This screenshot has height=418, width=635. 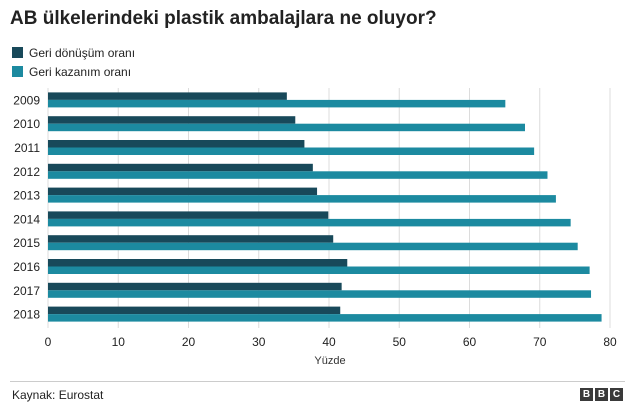 I want to click on x-tick-label: 10, so click(x=119, y=342).